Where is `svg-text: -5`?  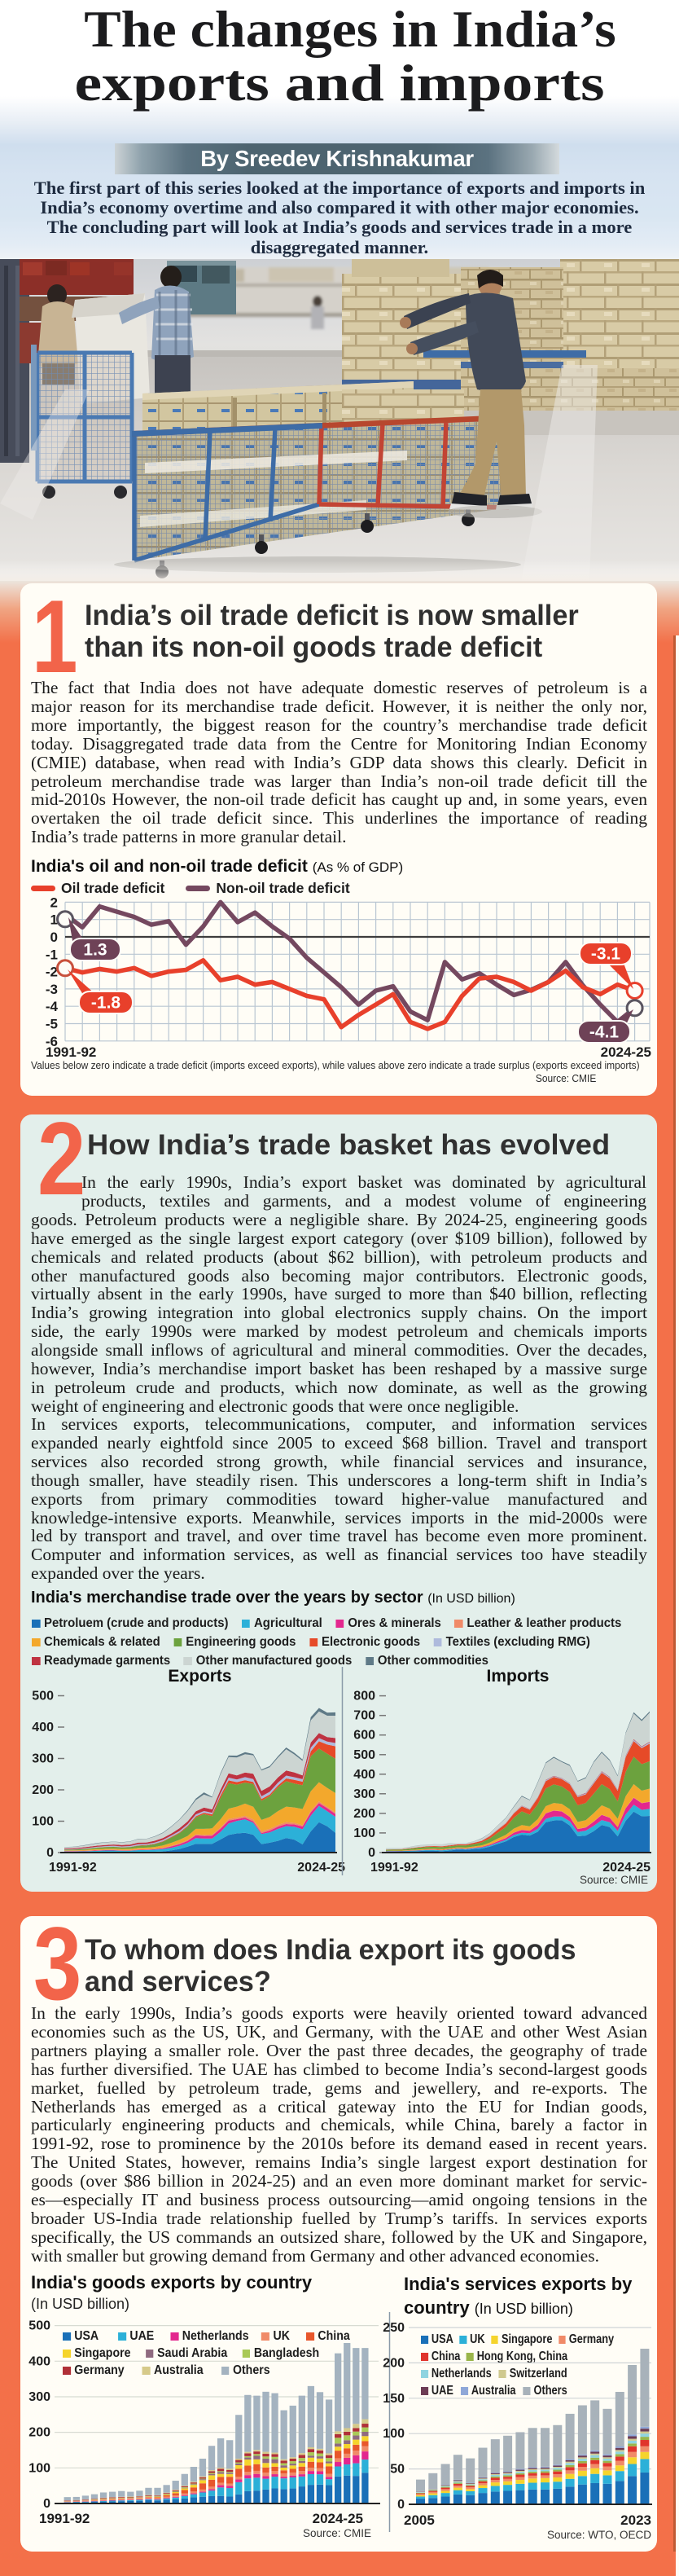 svg-text: -5 is located at coordinates (52, 1024).